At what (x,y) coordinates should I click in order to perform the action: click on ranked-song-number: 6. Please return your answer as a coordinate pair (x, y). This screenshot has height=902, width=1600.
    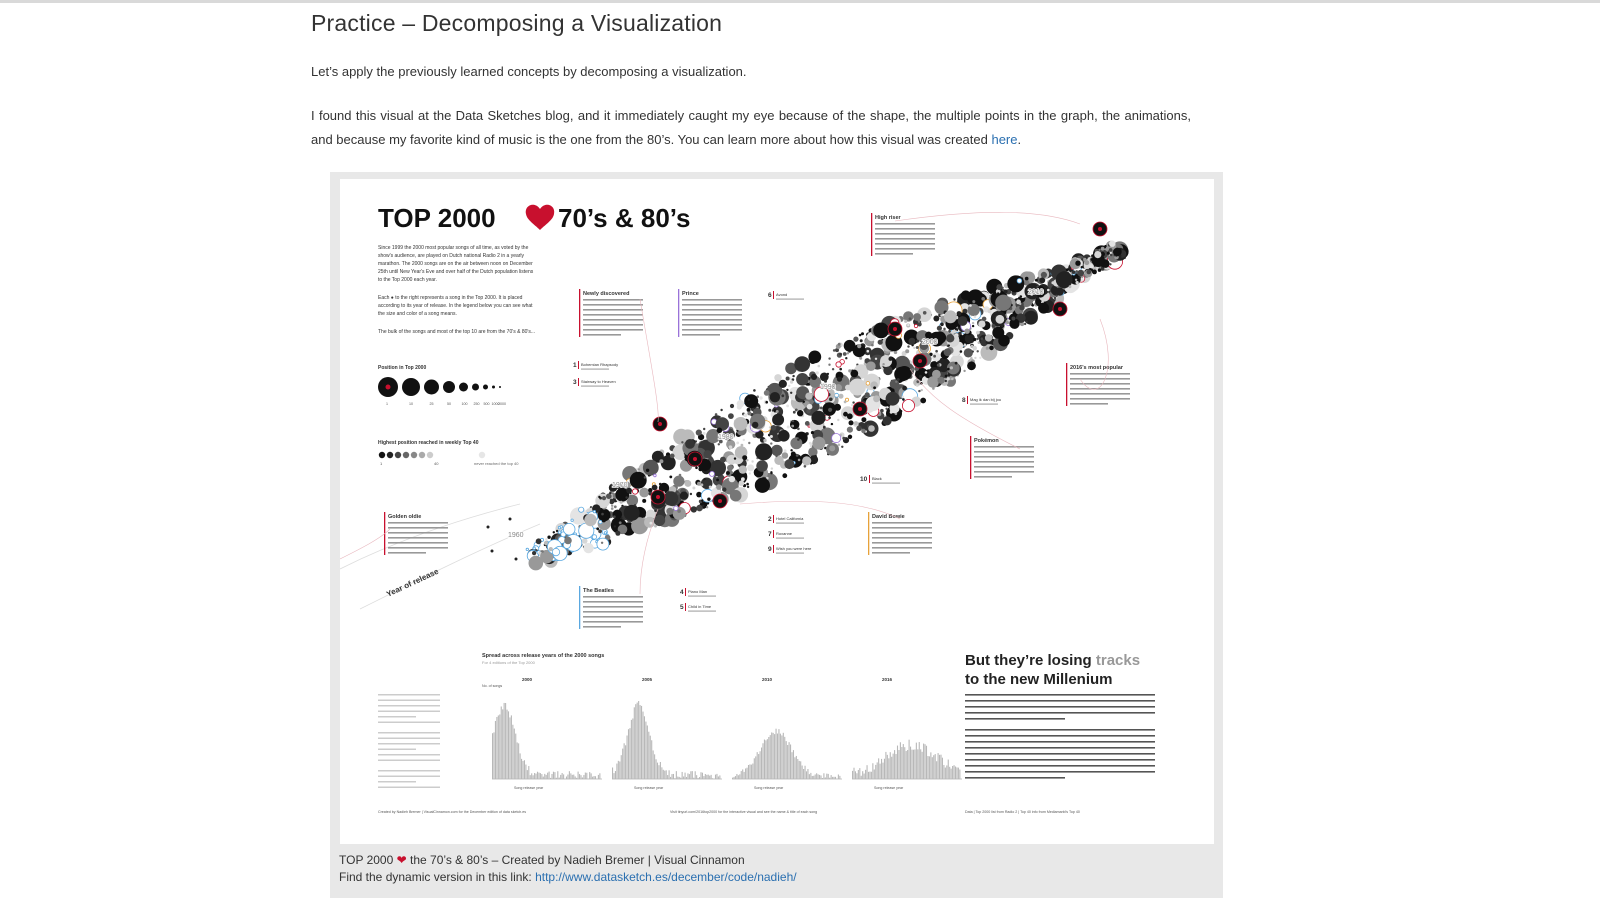
    Looking at the image, I should click on (770, 295).